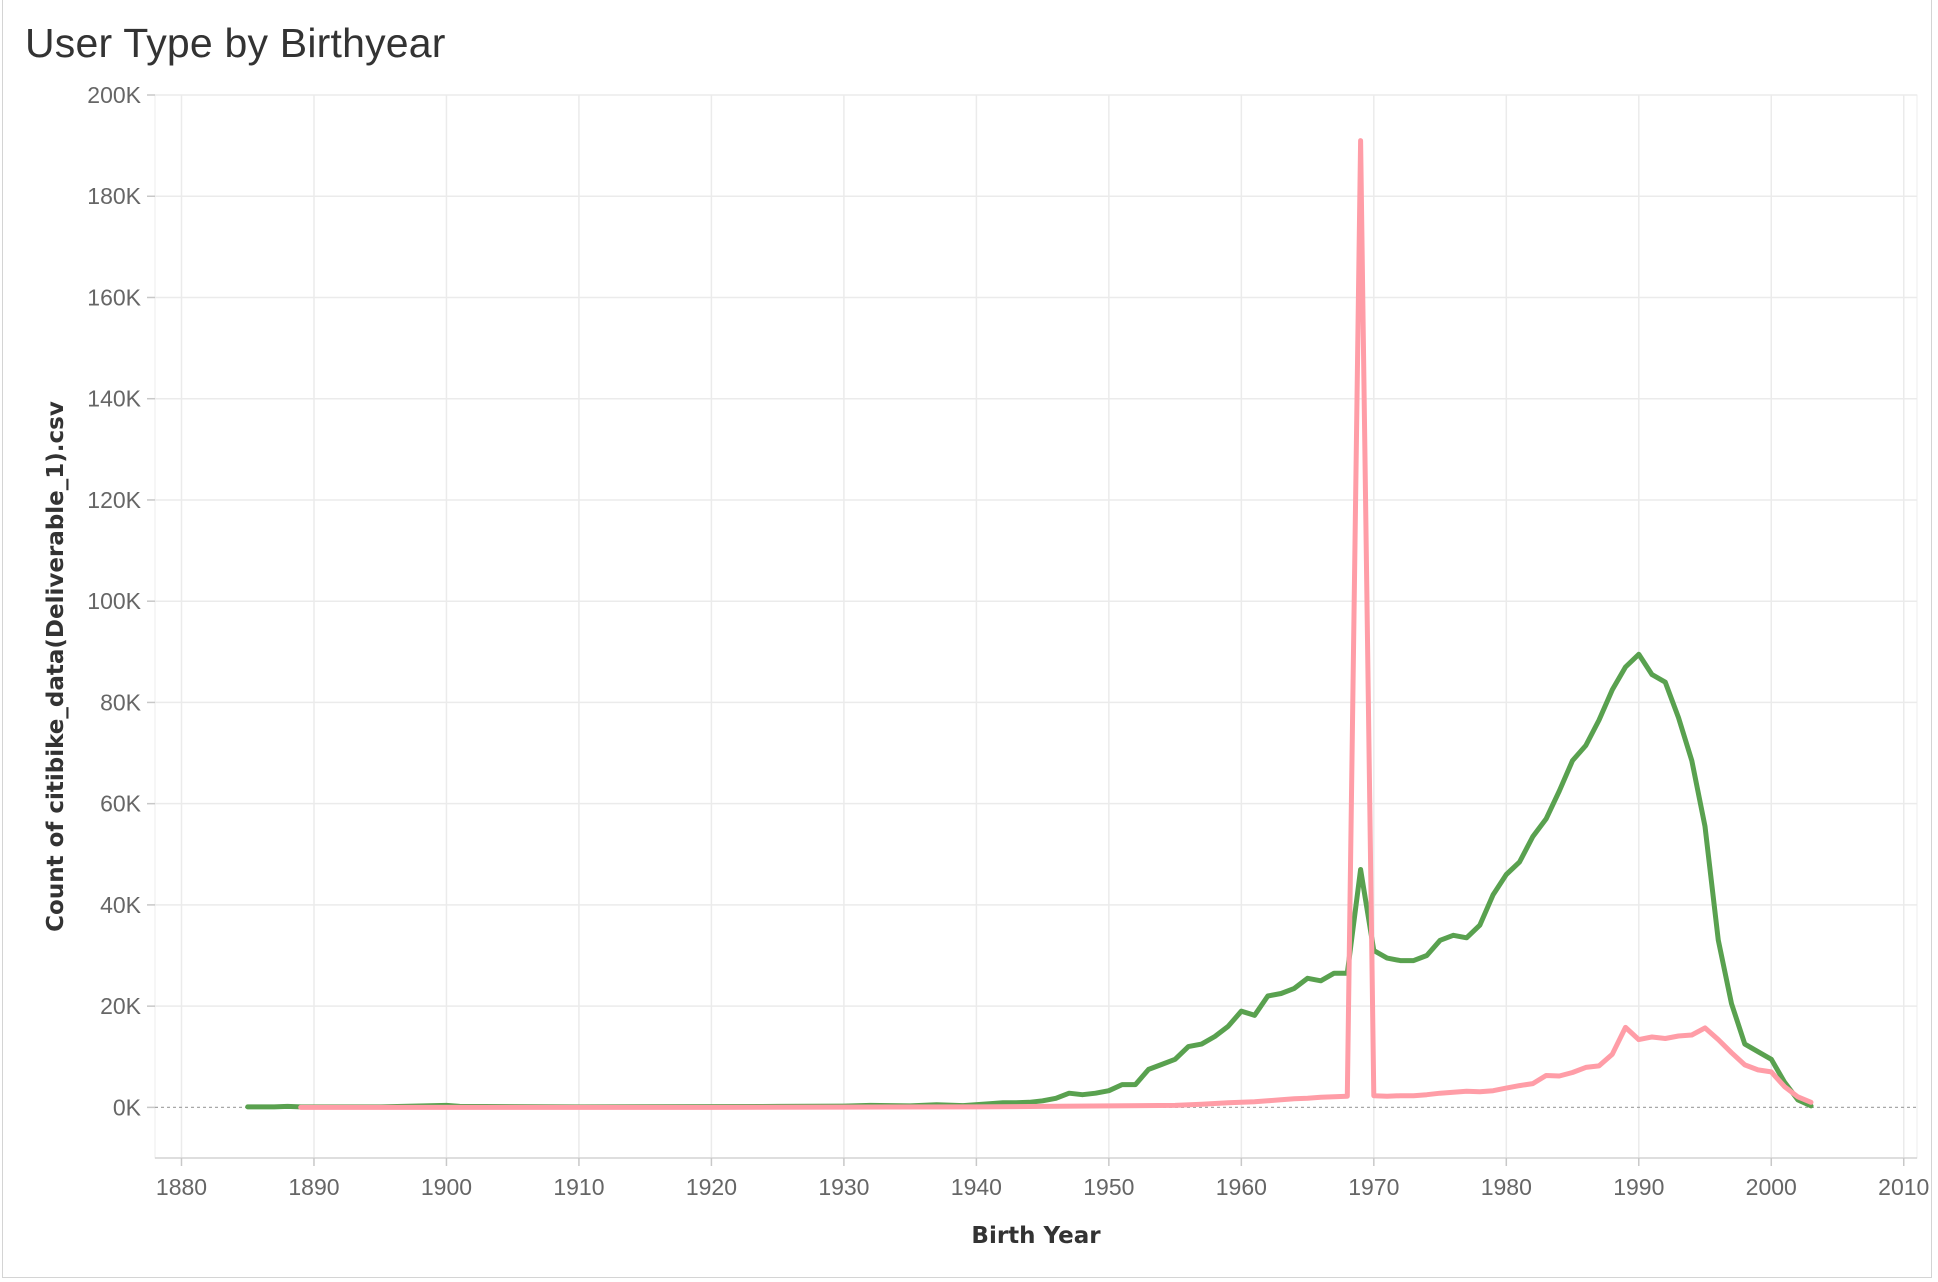 Image resolution: width=1938 pixels, height=1282 pixels. What do you see at coordinates (1638, 1187) in the screenshot?
I see `x-tick-label: 1990` at bounding box center [1638, 1187].